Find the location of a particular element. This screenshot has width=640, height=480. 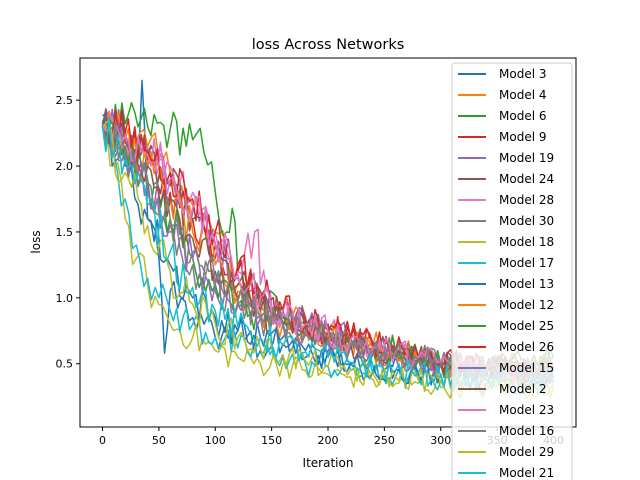

legend-label: Model 2 is located at coordinates (522, 389).